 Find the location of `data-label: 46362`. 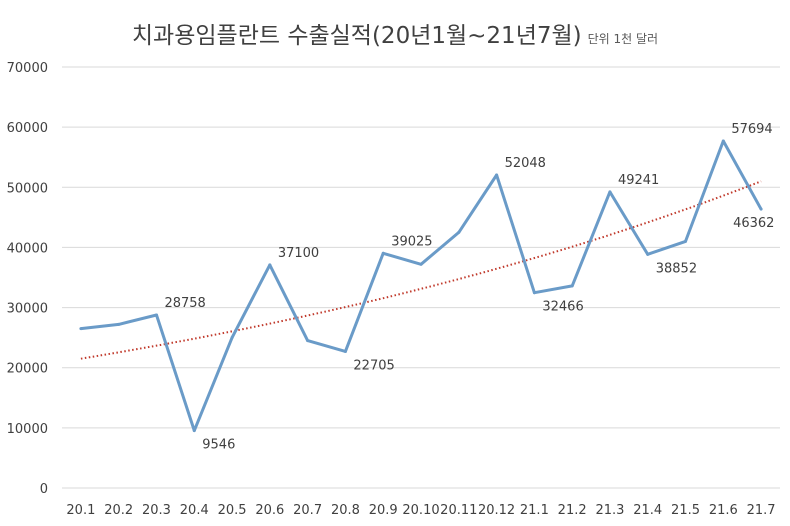

data-label: 46362 is located at coordinates (753, 223).